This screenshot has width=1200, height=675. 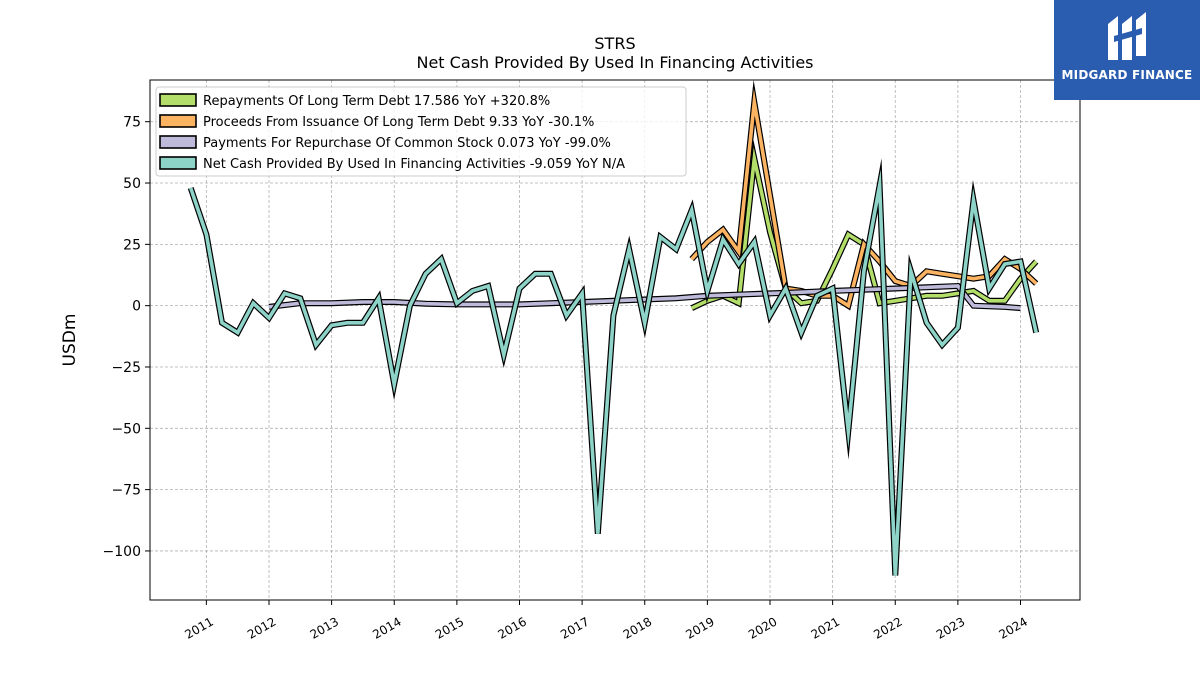 I want to click on brand-logo: MIDGARD FINANCE, so click(x=1127, y=50).